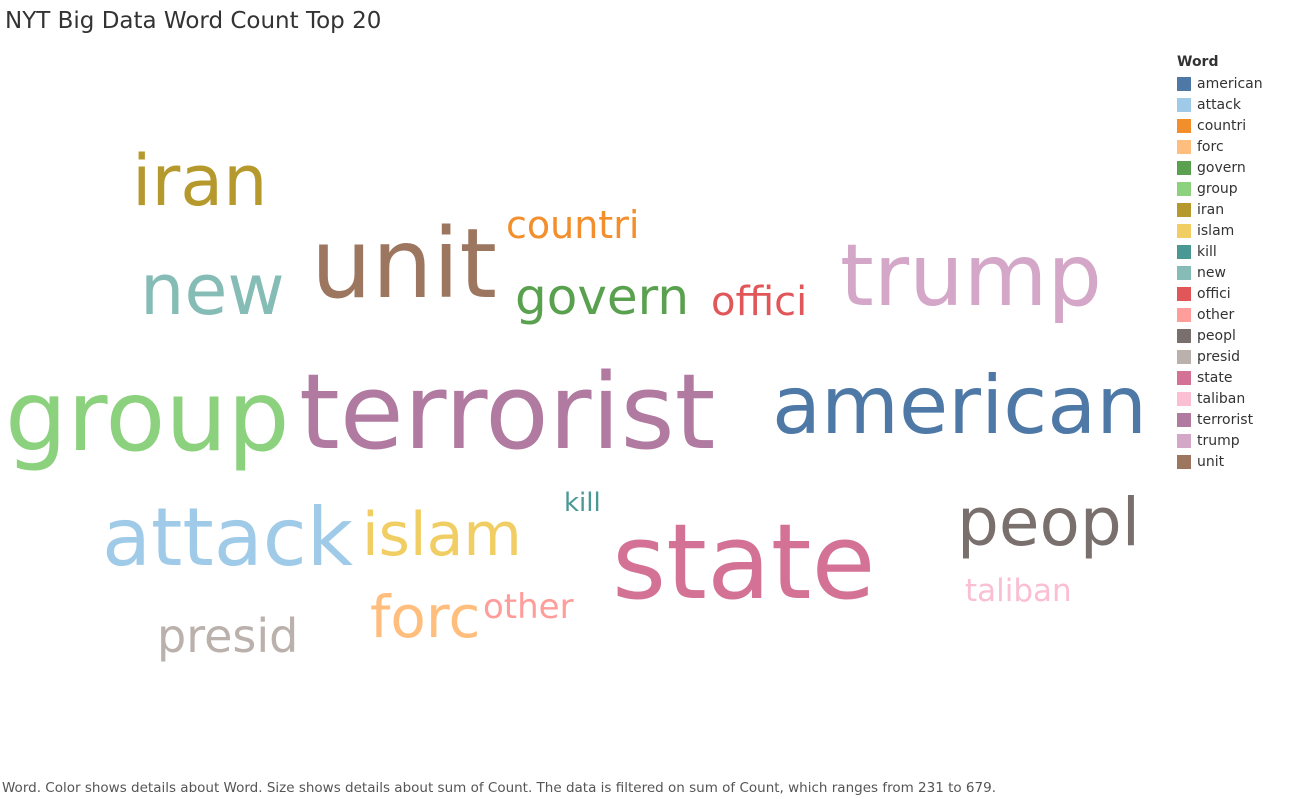 This screenshot has width=1315, height=799. Describe the element at coordinates (971, 276) in the screenshot. I see `word-trump: trump` at that location.